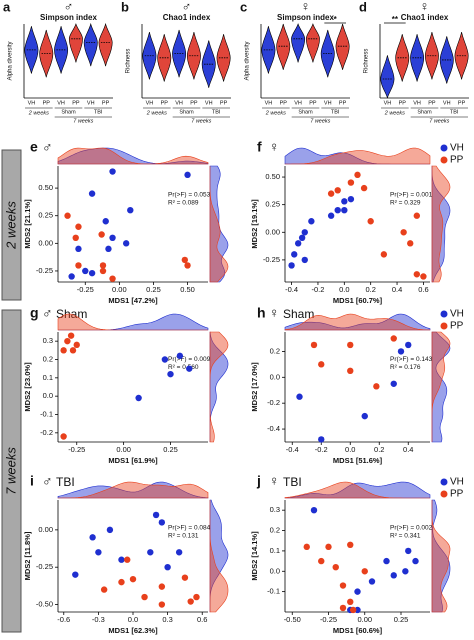 The height and width of the screenshot is (640, 474). Describe the element at coordinates (425, 17) in the screenshot. I see `panel-title: Chao1 index` at that location.